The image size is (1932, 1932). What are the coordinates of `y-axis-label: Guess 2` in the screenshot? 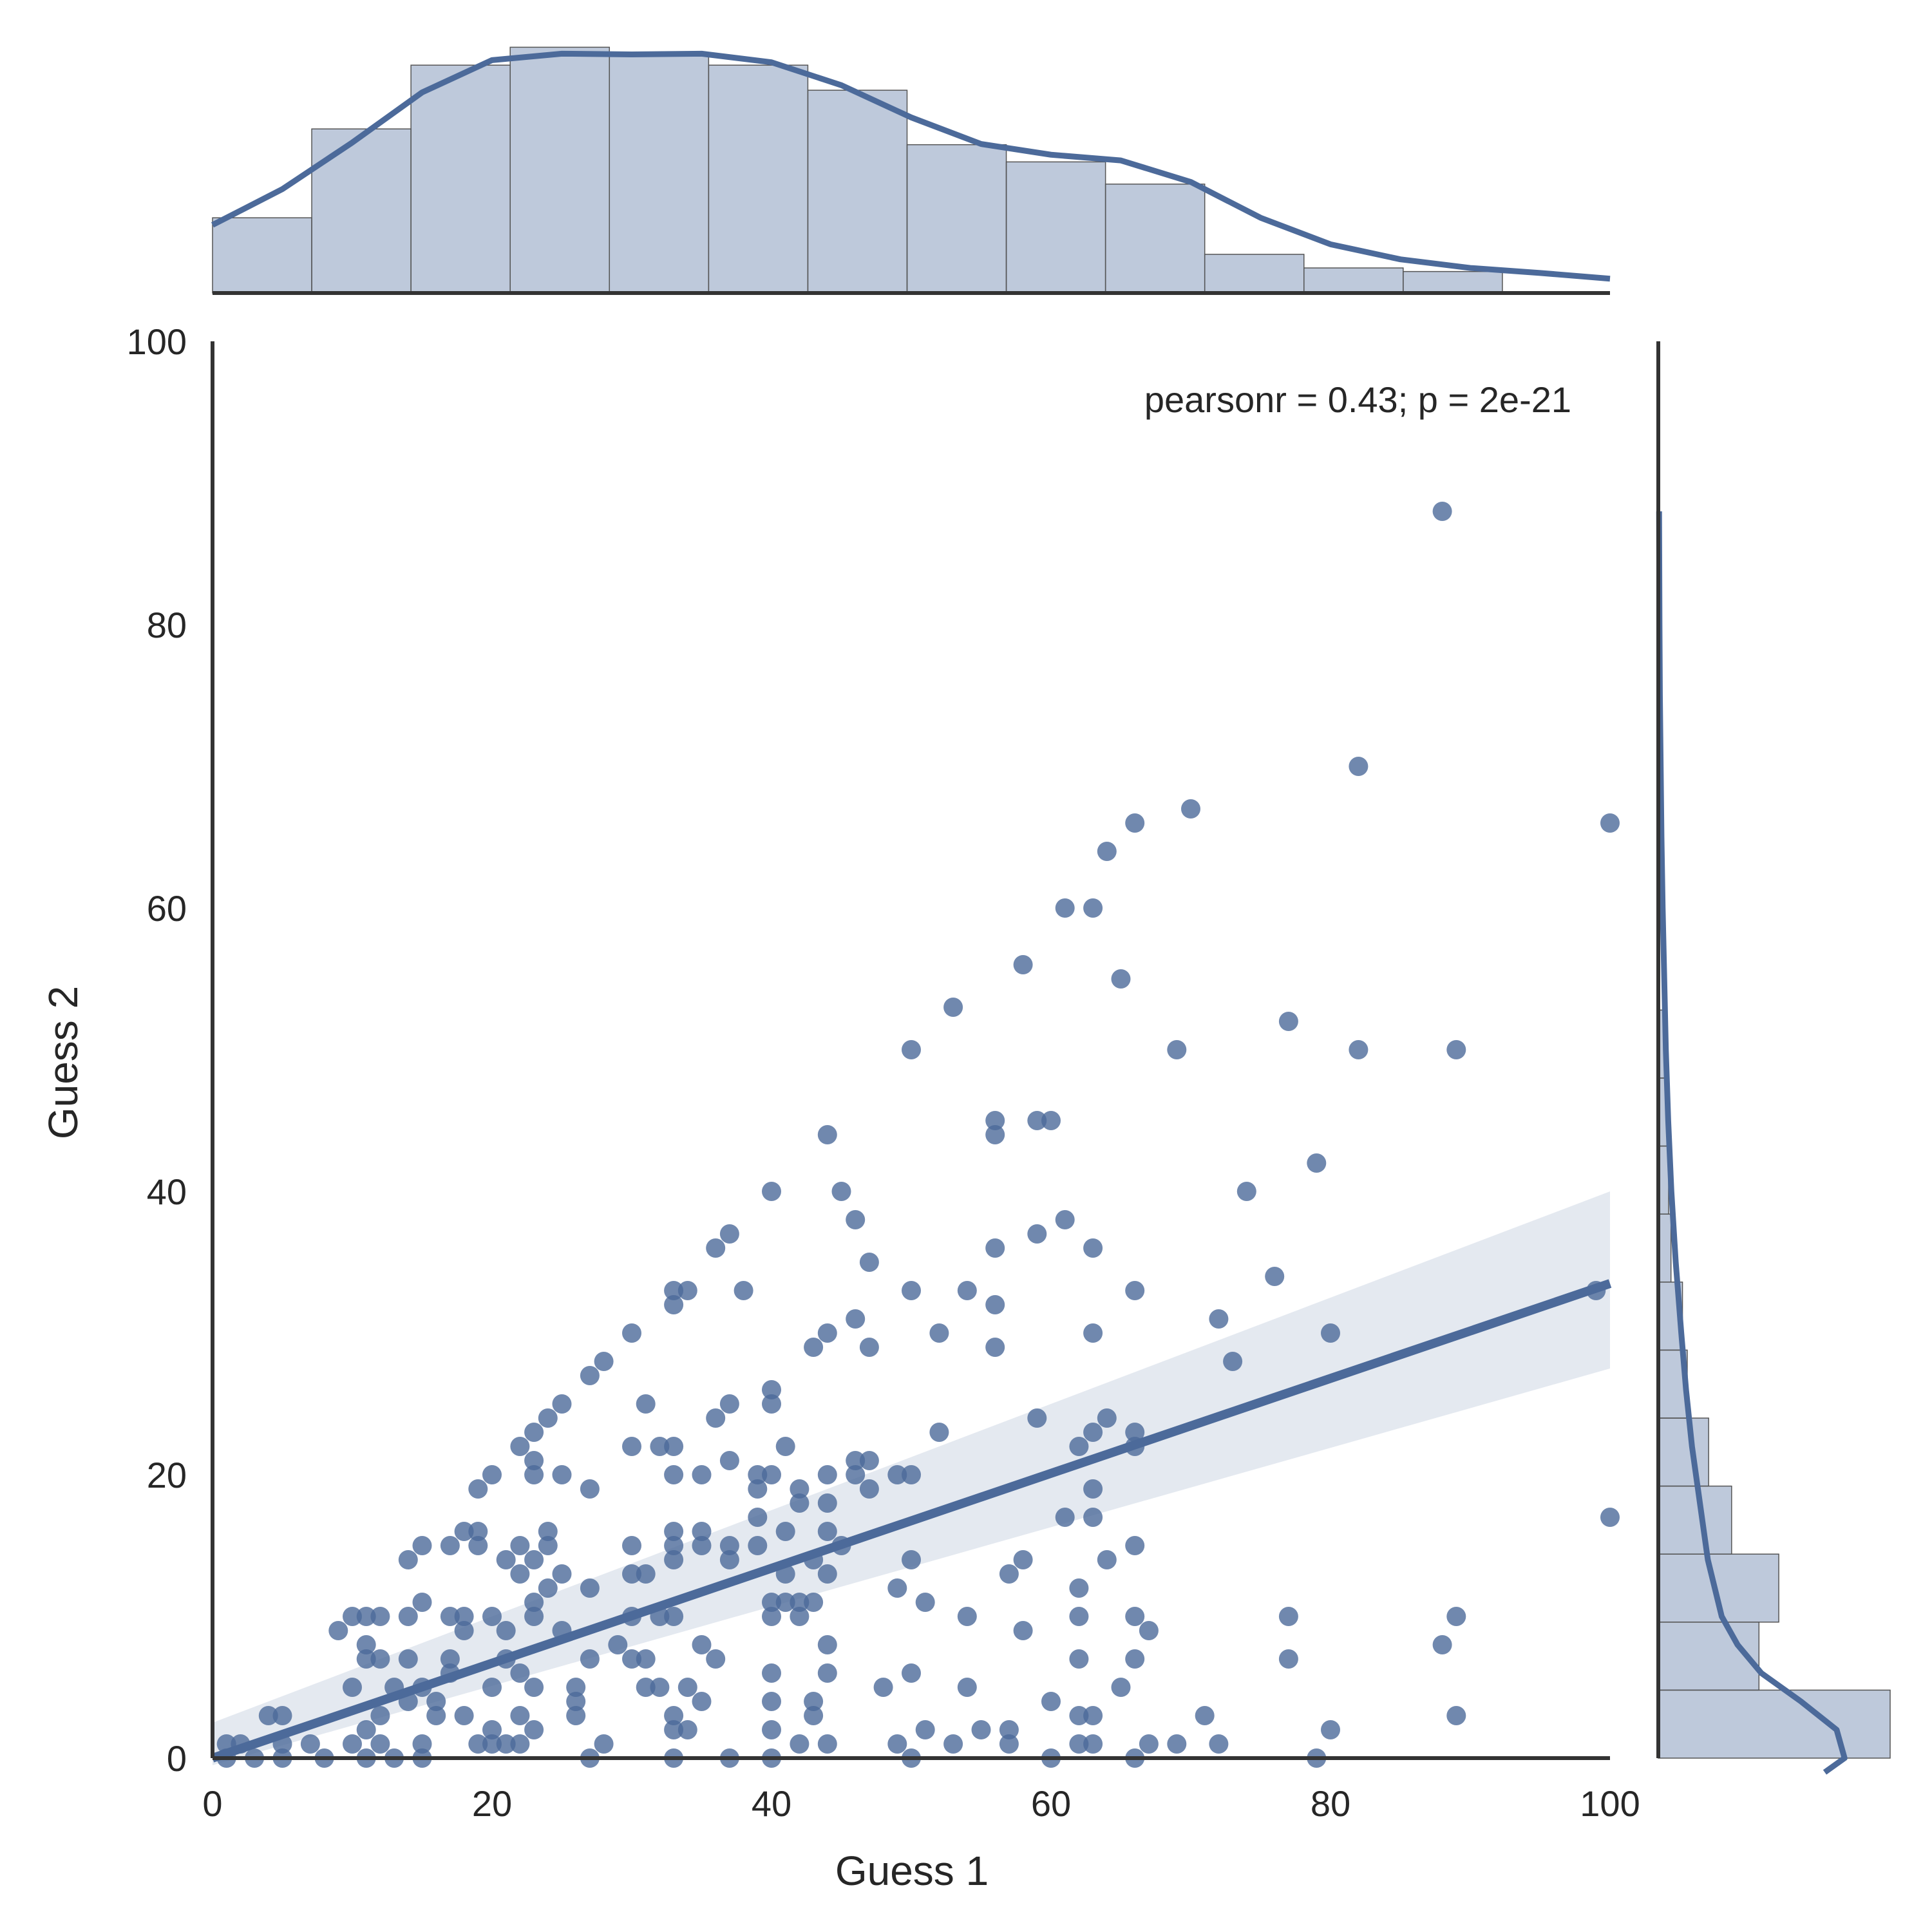 It's located at (63, 1062).